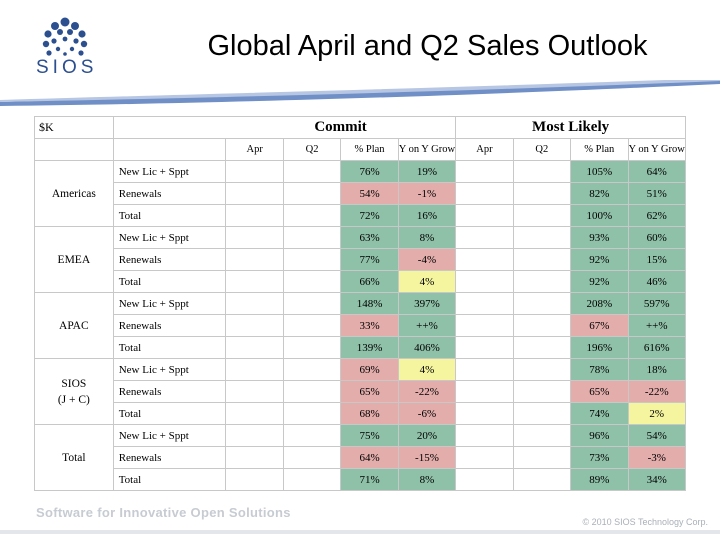  Describe the element at coordinates (599, 193) in the screenshot. I see `value-cell: 82%` at that location.